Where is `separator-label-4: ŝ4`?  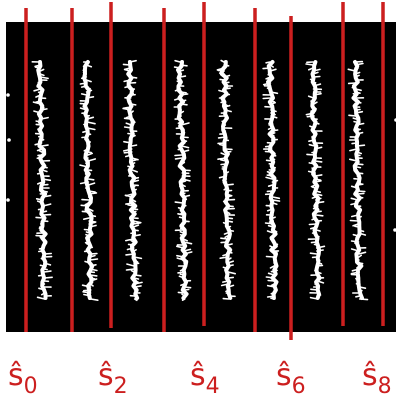 separator-label-4: ŝ4 is located at coordinates (205, 378).